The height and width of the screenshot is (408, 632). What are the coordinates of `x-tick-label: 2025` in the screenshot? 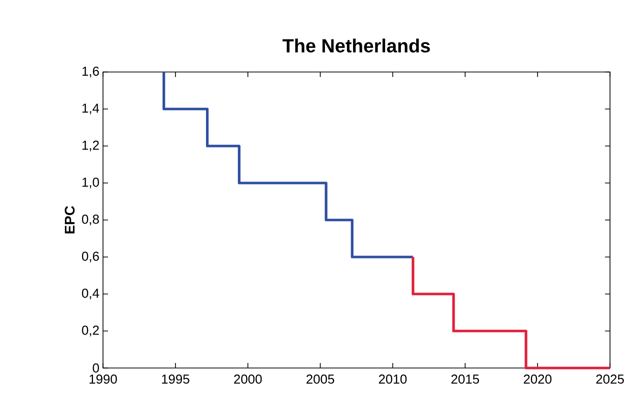 It's located at (610, 379).